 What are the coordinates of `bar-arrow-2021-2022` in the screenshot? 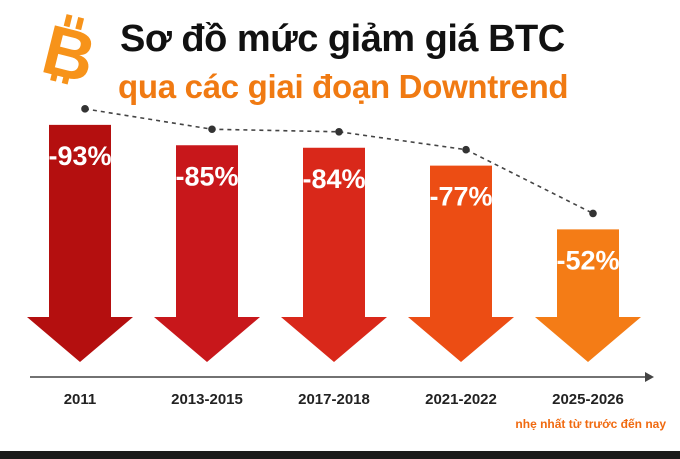 It's located at (461, 263).